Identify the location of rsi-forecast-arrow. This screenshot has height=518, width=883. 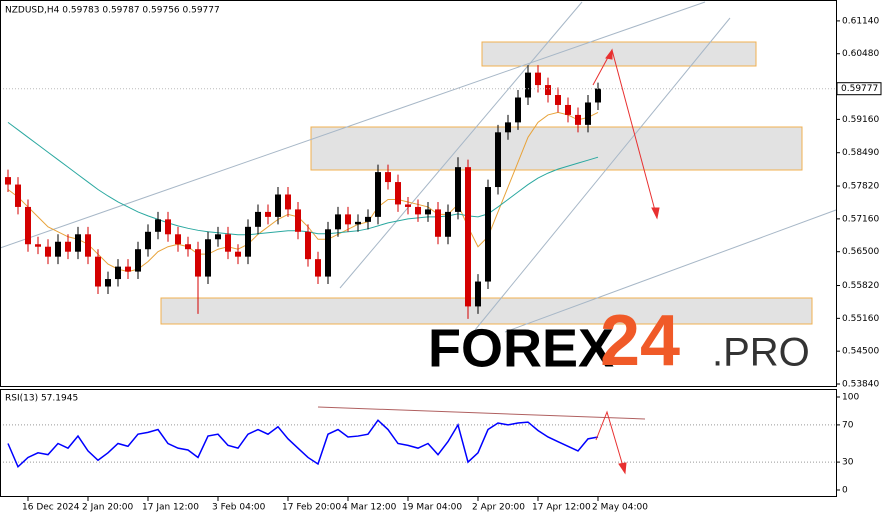
(610, 442).